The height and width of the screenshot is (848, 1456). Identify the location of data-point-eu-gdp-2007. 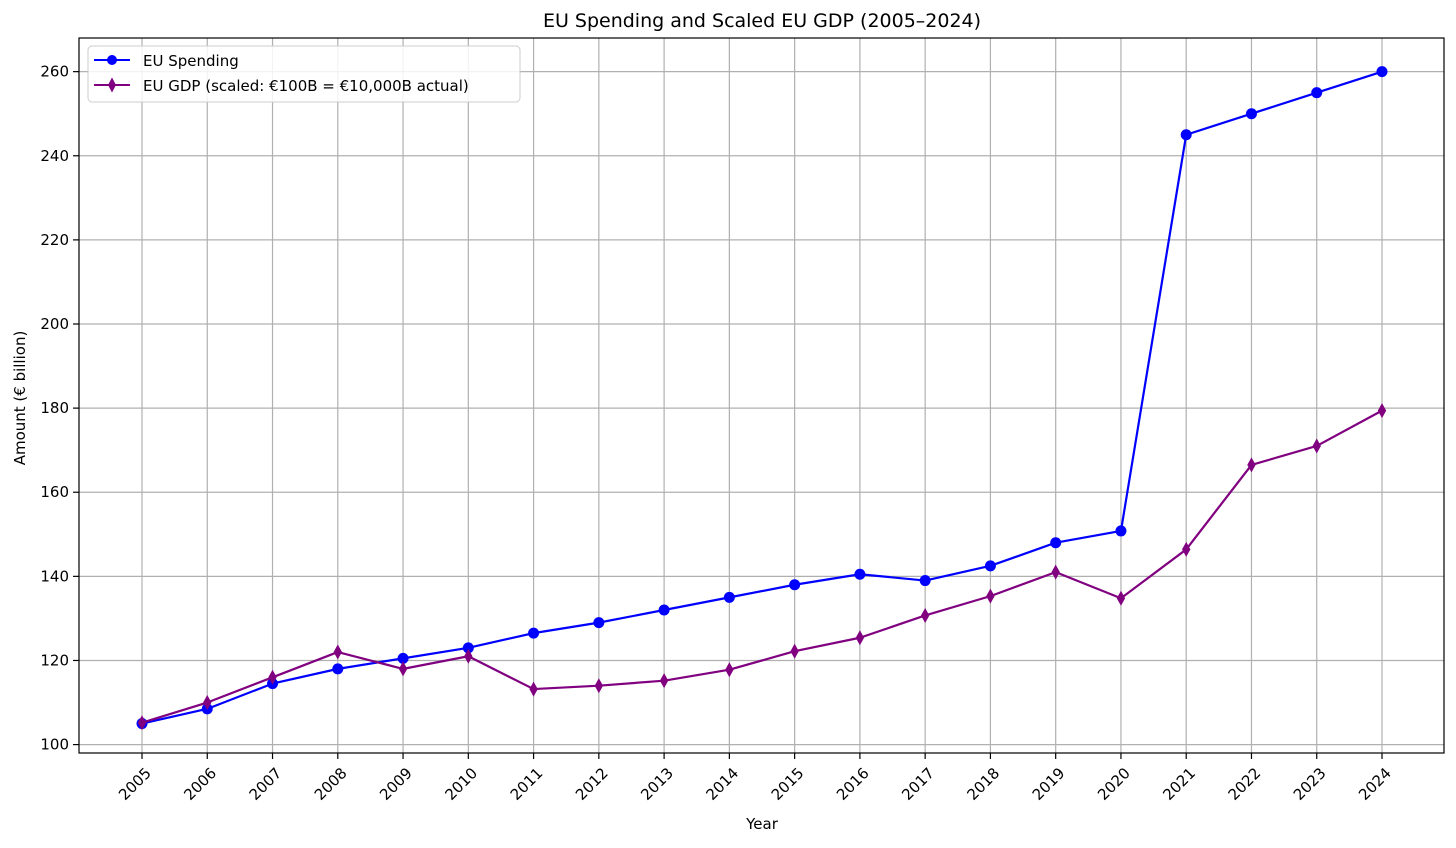
(272, 677).